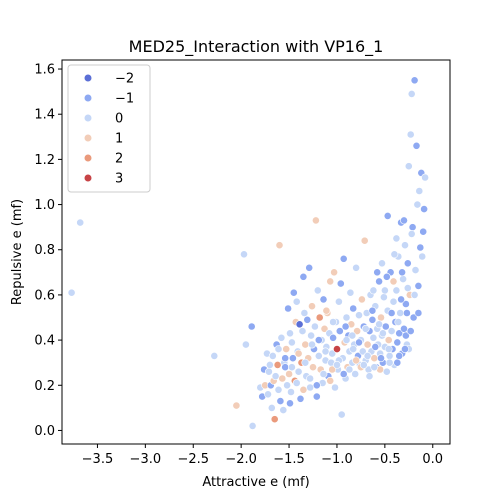 The image size is (500, 500). Describe the element at coordinates (241, 459) in the screenshot. I see `x-tick-label: −2.0` at that location.